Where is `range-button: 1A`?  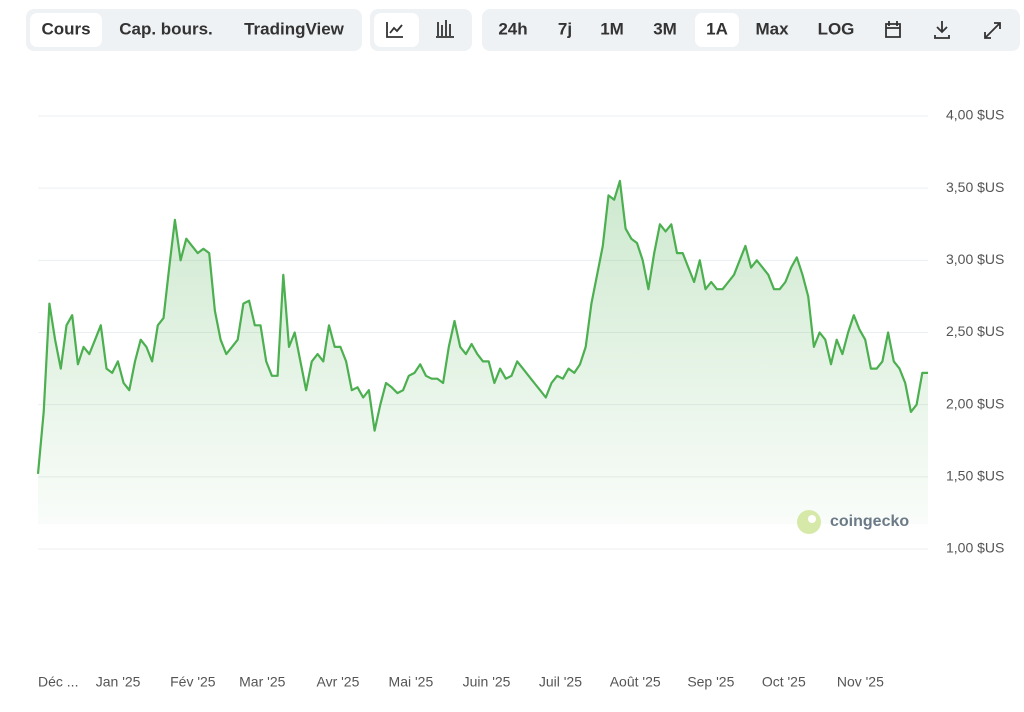
range-button: 1A is located at coordinates (717, 28).